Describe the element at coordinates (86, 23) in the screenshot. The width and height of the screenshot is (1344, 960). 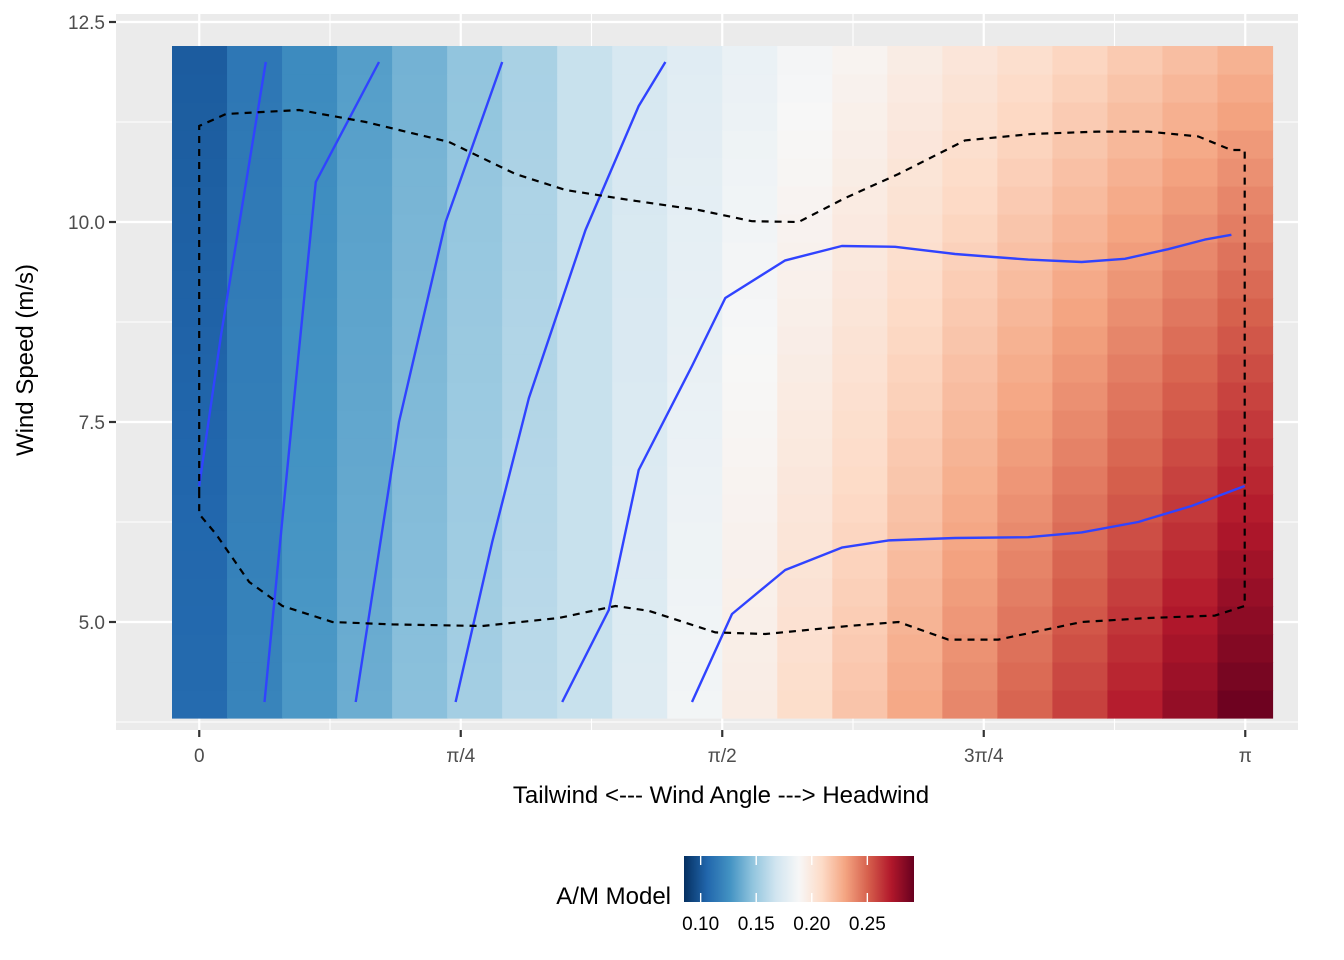
I see `y-tick-label: 12.5` at that location.